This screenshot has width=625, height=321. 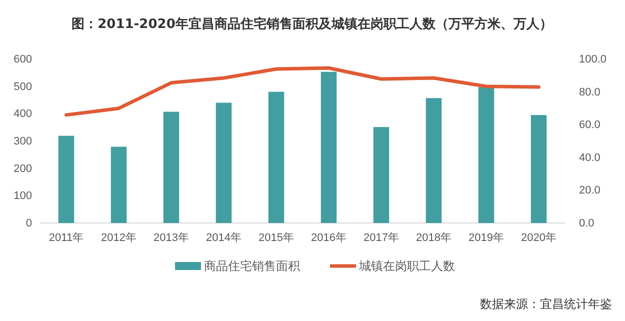 What do you see at coordinates (23, 168) in the screenshot?
I see `y-tick-label: 200` at bounding box center [23, 168].